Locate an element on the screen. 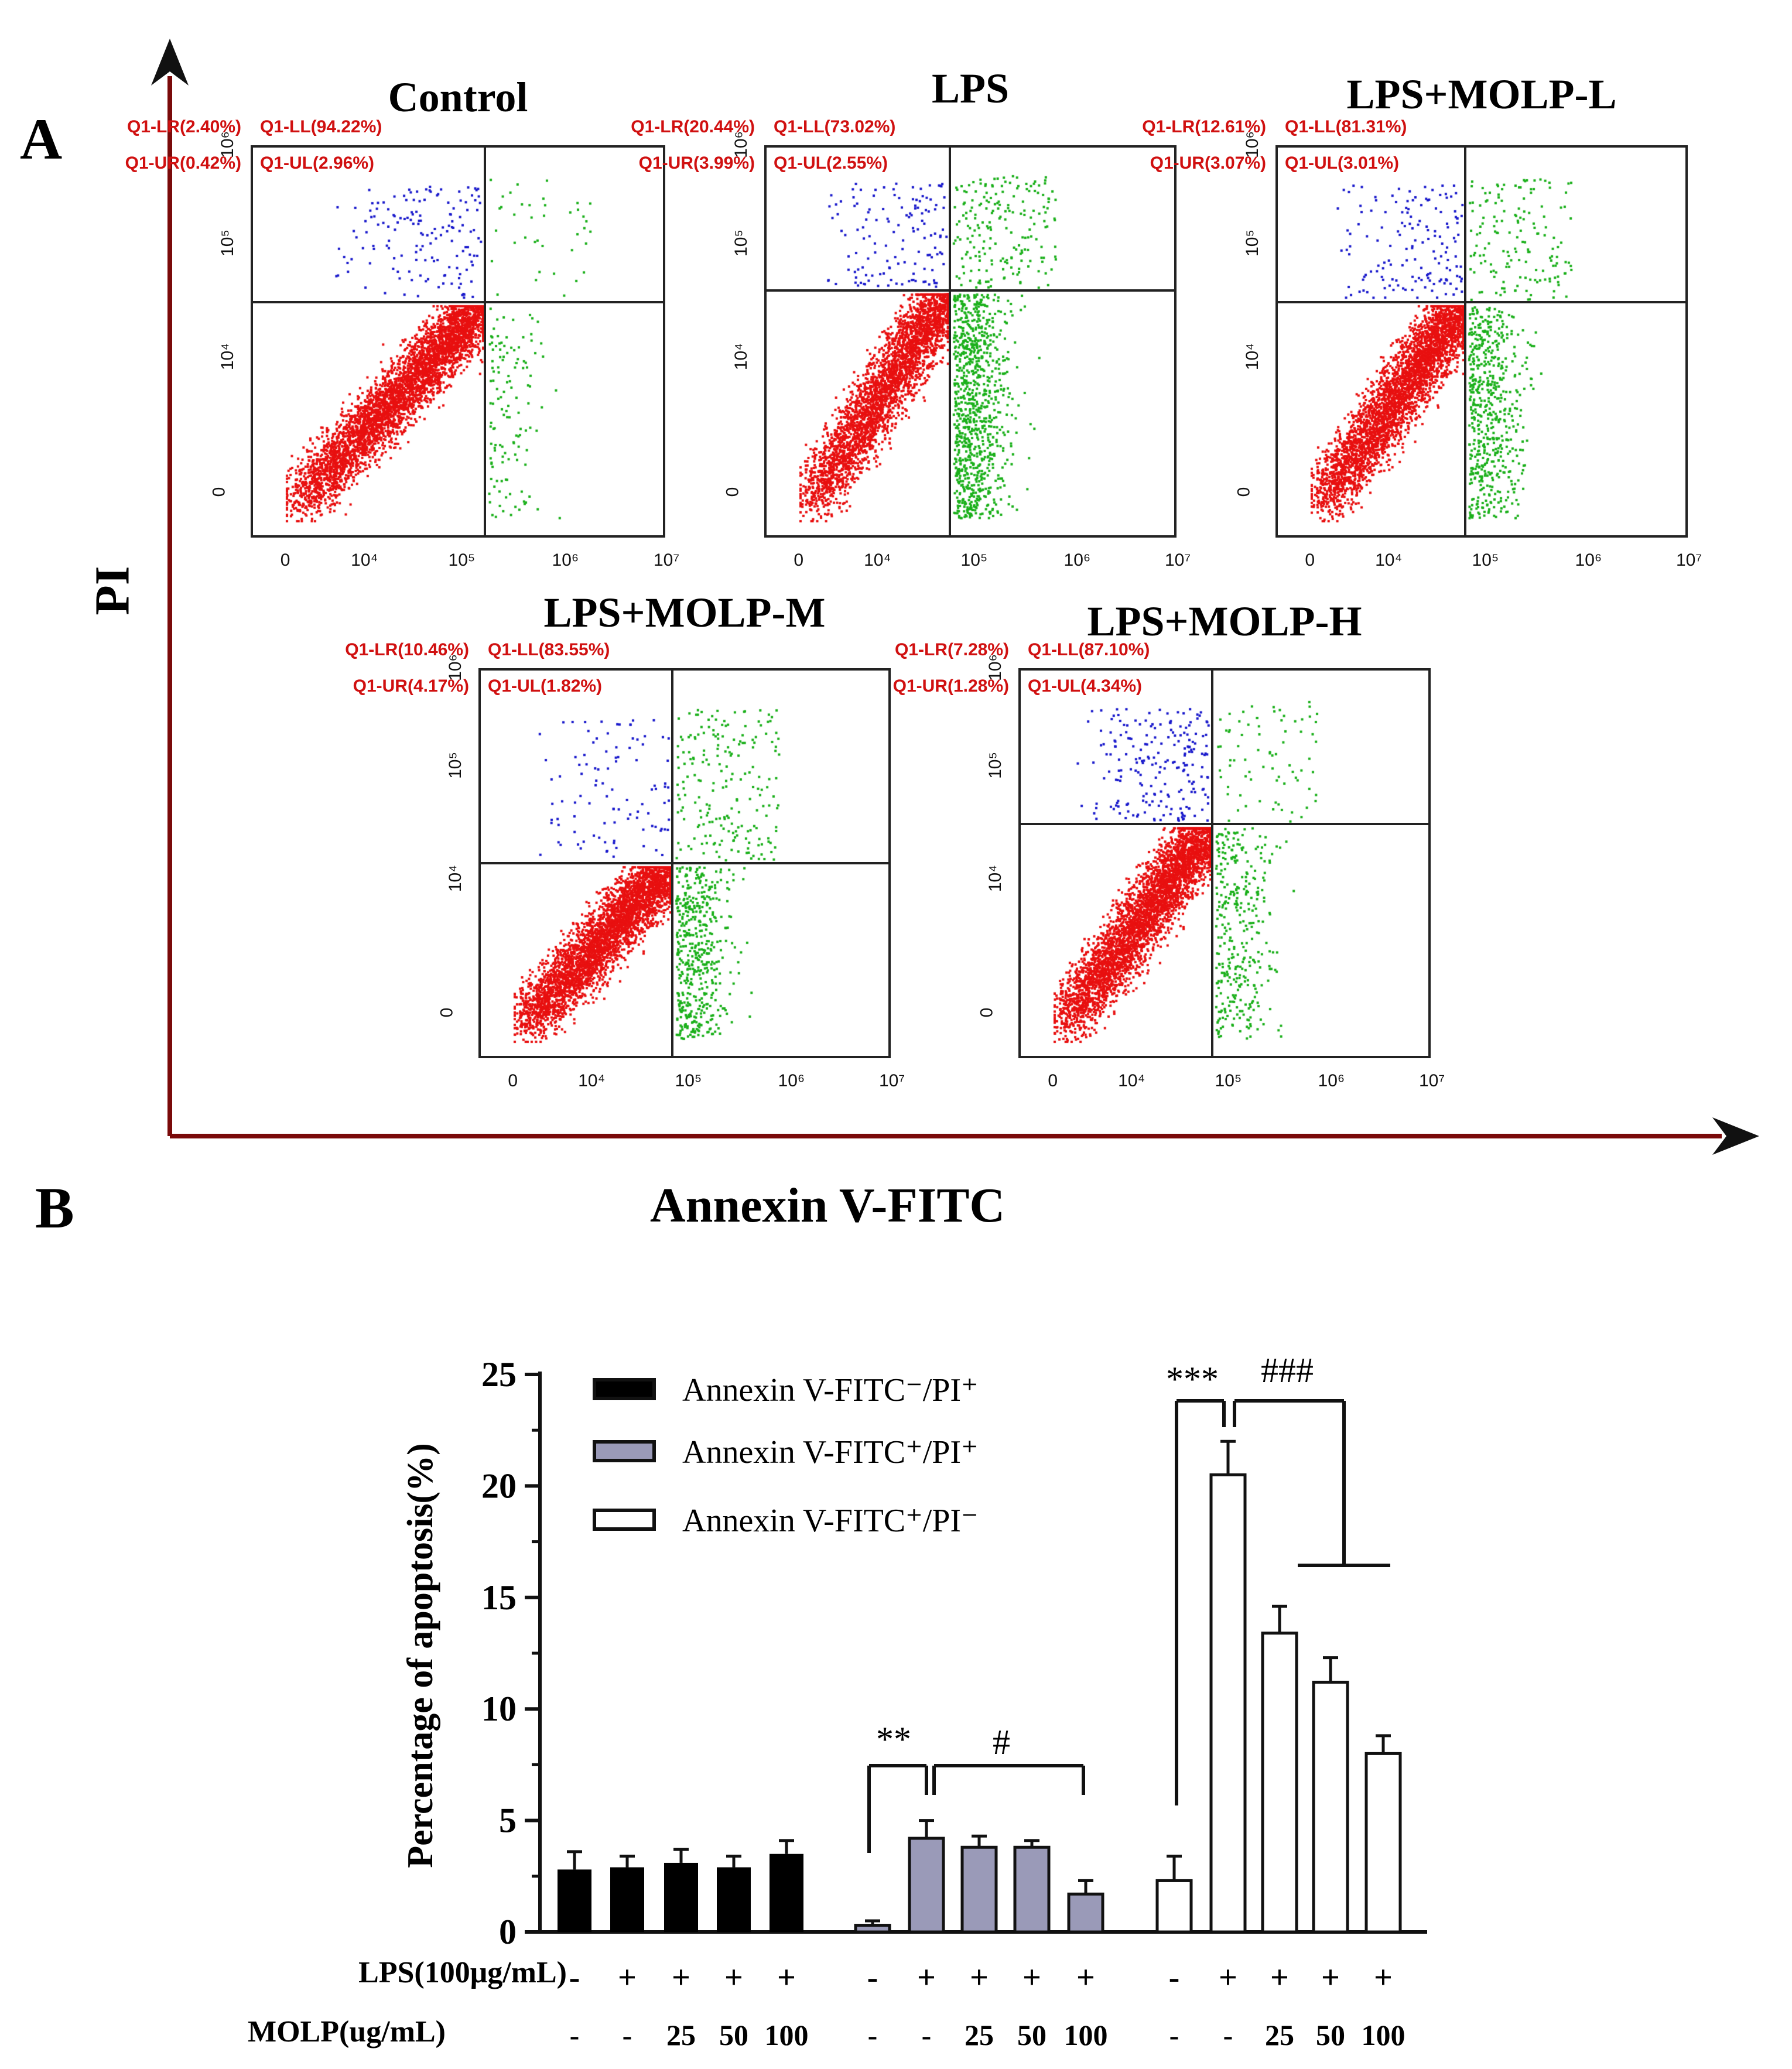  plot-frame is located at coordinates (1481, 342).